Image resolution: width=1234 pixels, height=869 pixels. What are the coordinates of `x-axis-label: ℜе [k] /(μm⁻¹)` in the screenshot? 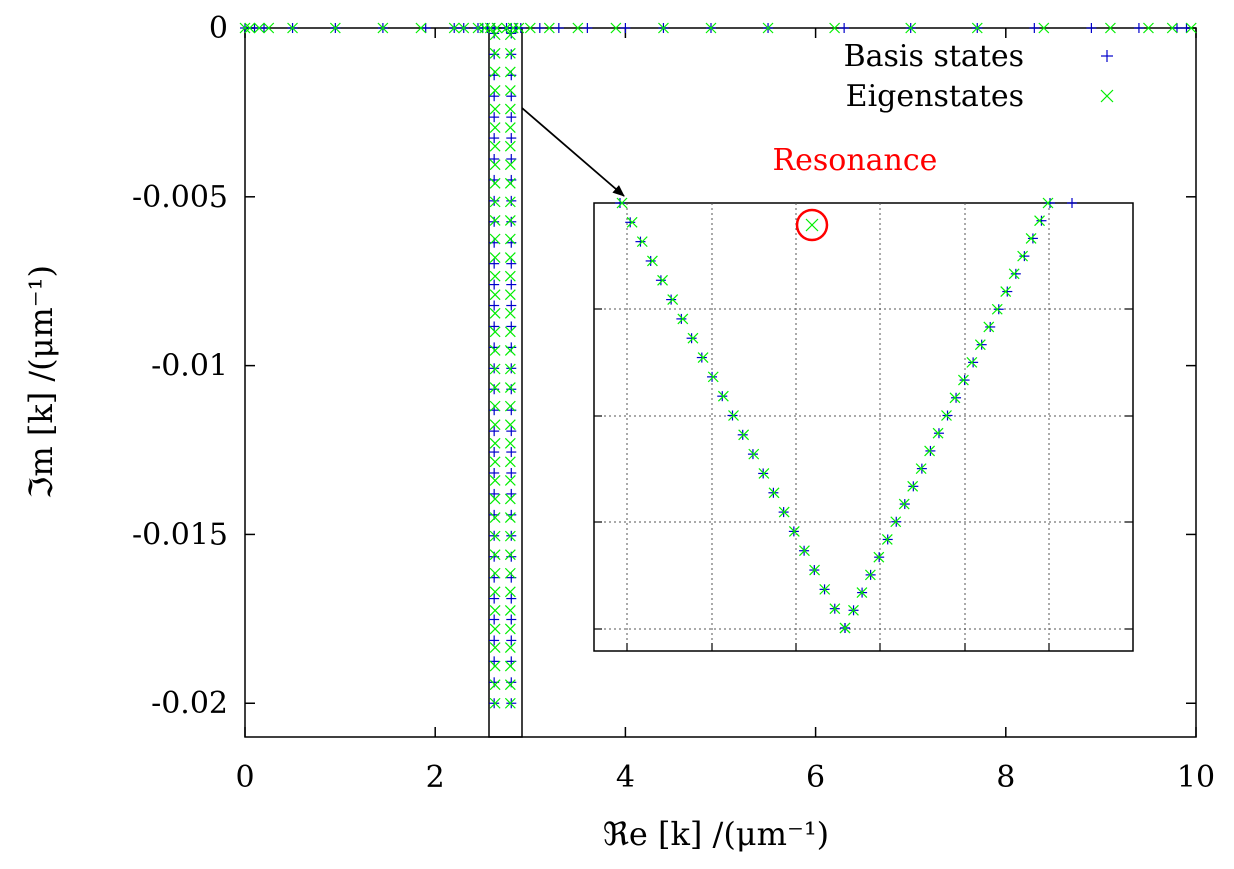 It's located at (716, 834).